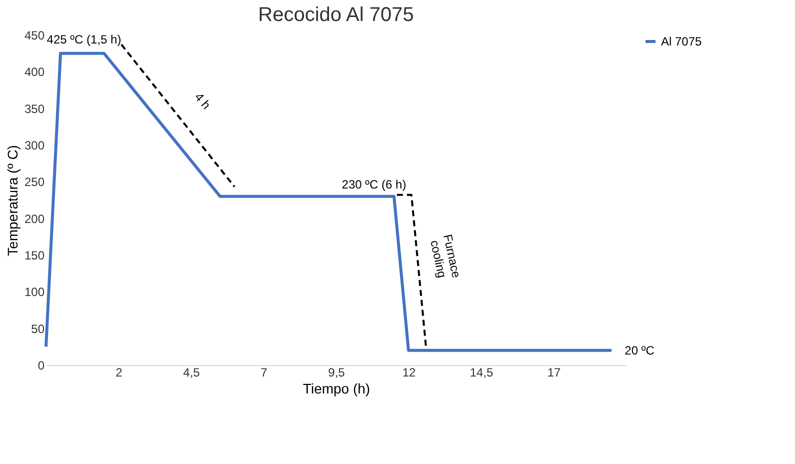 Image resolution: width=795 pixels, height=464 pixels. I want to click on annotation: 230 ºC (6 h), so click(374, 184).